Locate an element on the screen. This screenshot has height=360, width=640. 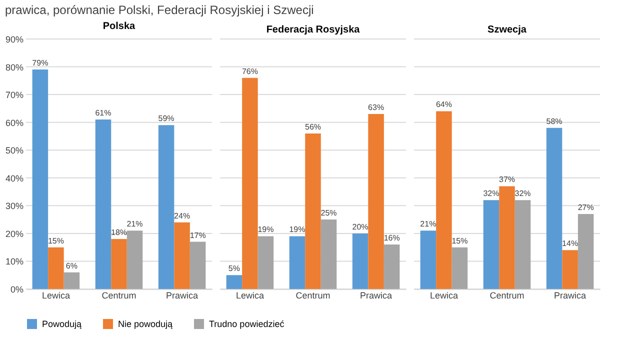
data-label: 59% is located at coordinates (166, 119).